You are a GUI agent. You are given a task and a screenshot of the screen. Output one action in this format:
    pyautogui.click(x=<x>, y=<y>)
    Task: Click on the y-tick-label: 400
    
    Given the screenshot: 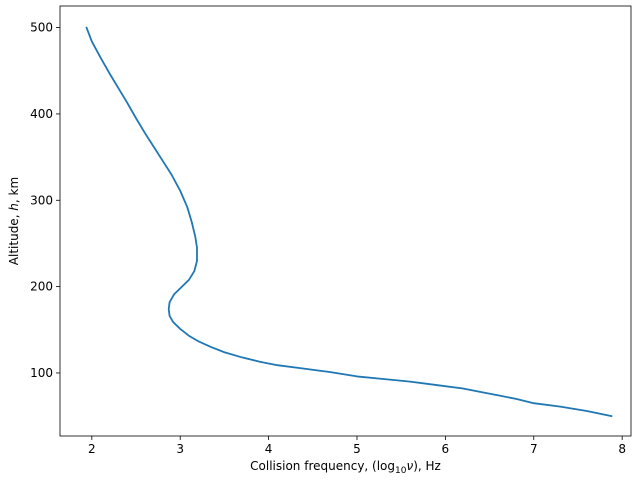 What is the action you would take?
    pyautogui.click(x=41, y=114)
    